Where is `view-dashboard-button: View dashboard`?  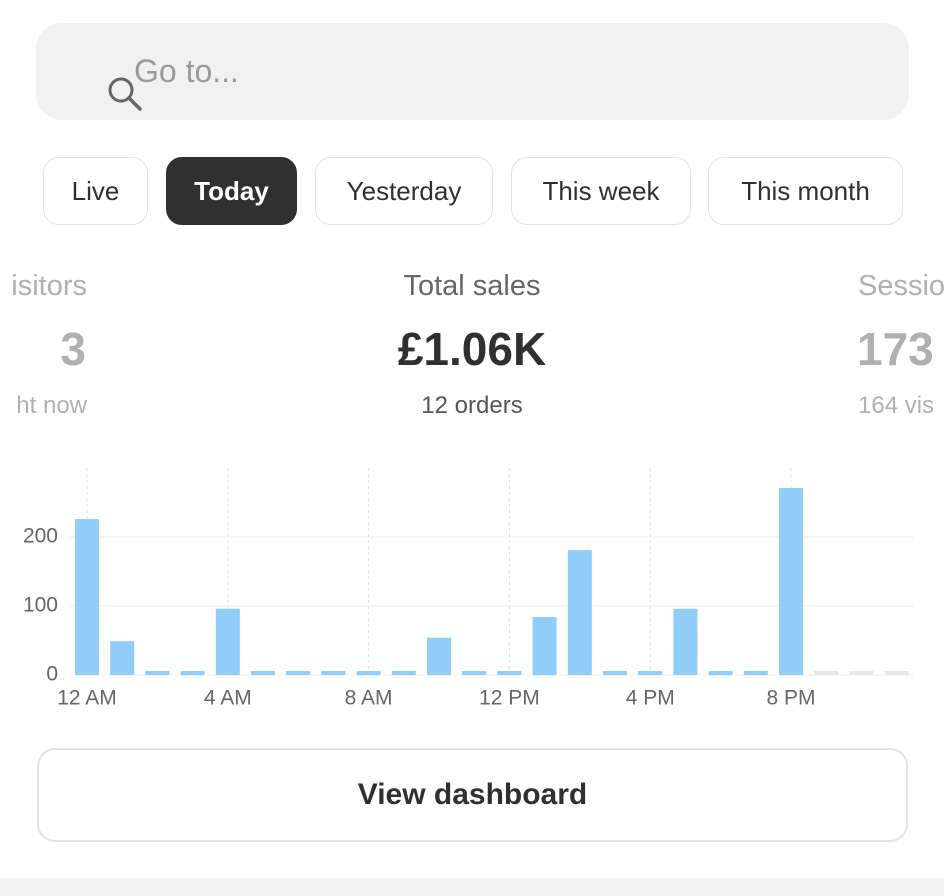 view-dashboard-button: View dashboard is located at coordinates (472, 795).